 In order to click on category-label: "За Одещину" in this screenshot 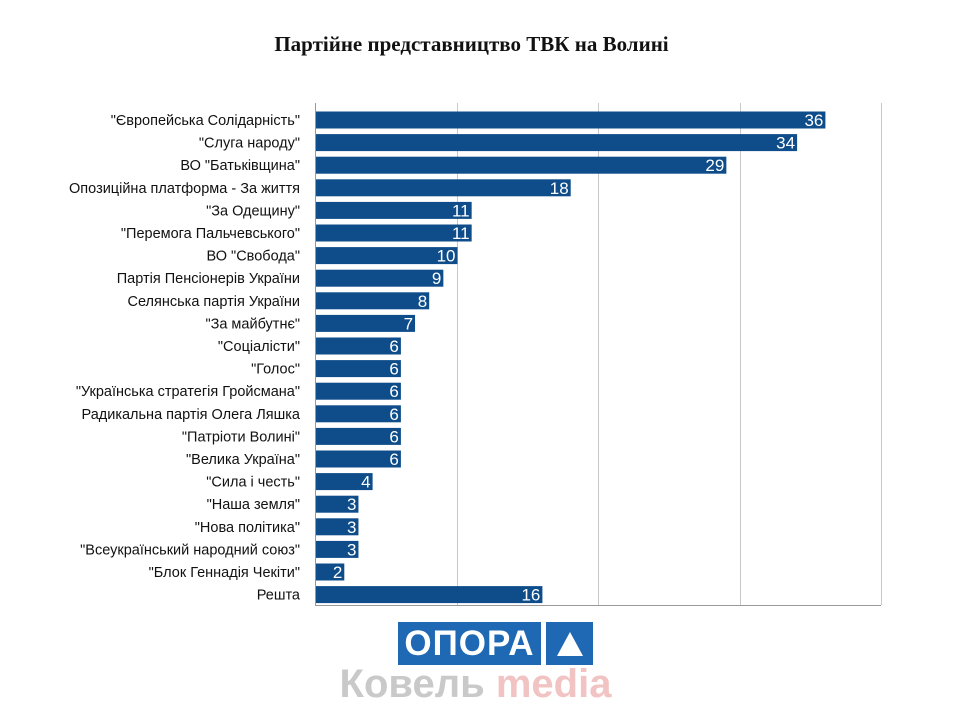, I will do `click(253, 211)`.